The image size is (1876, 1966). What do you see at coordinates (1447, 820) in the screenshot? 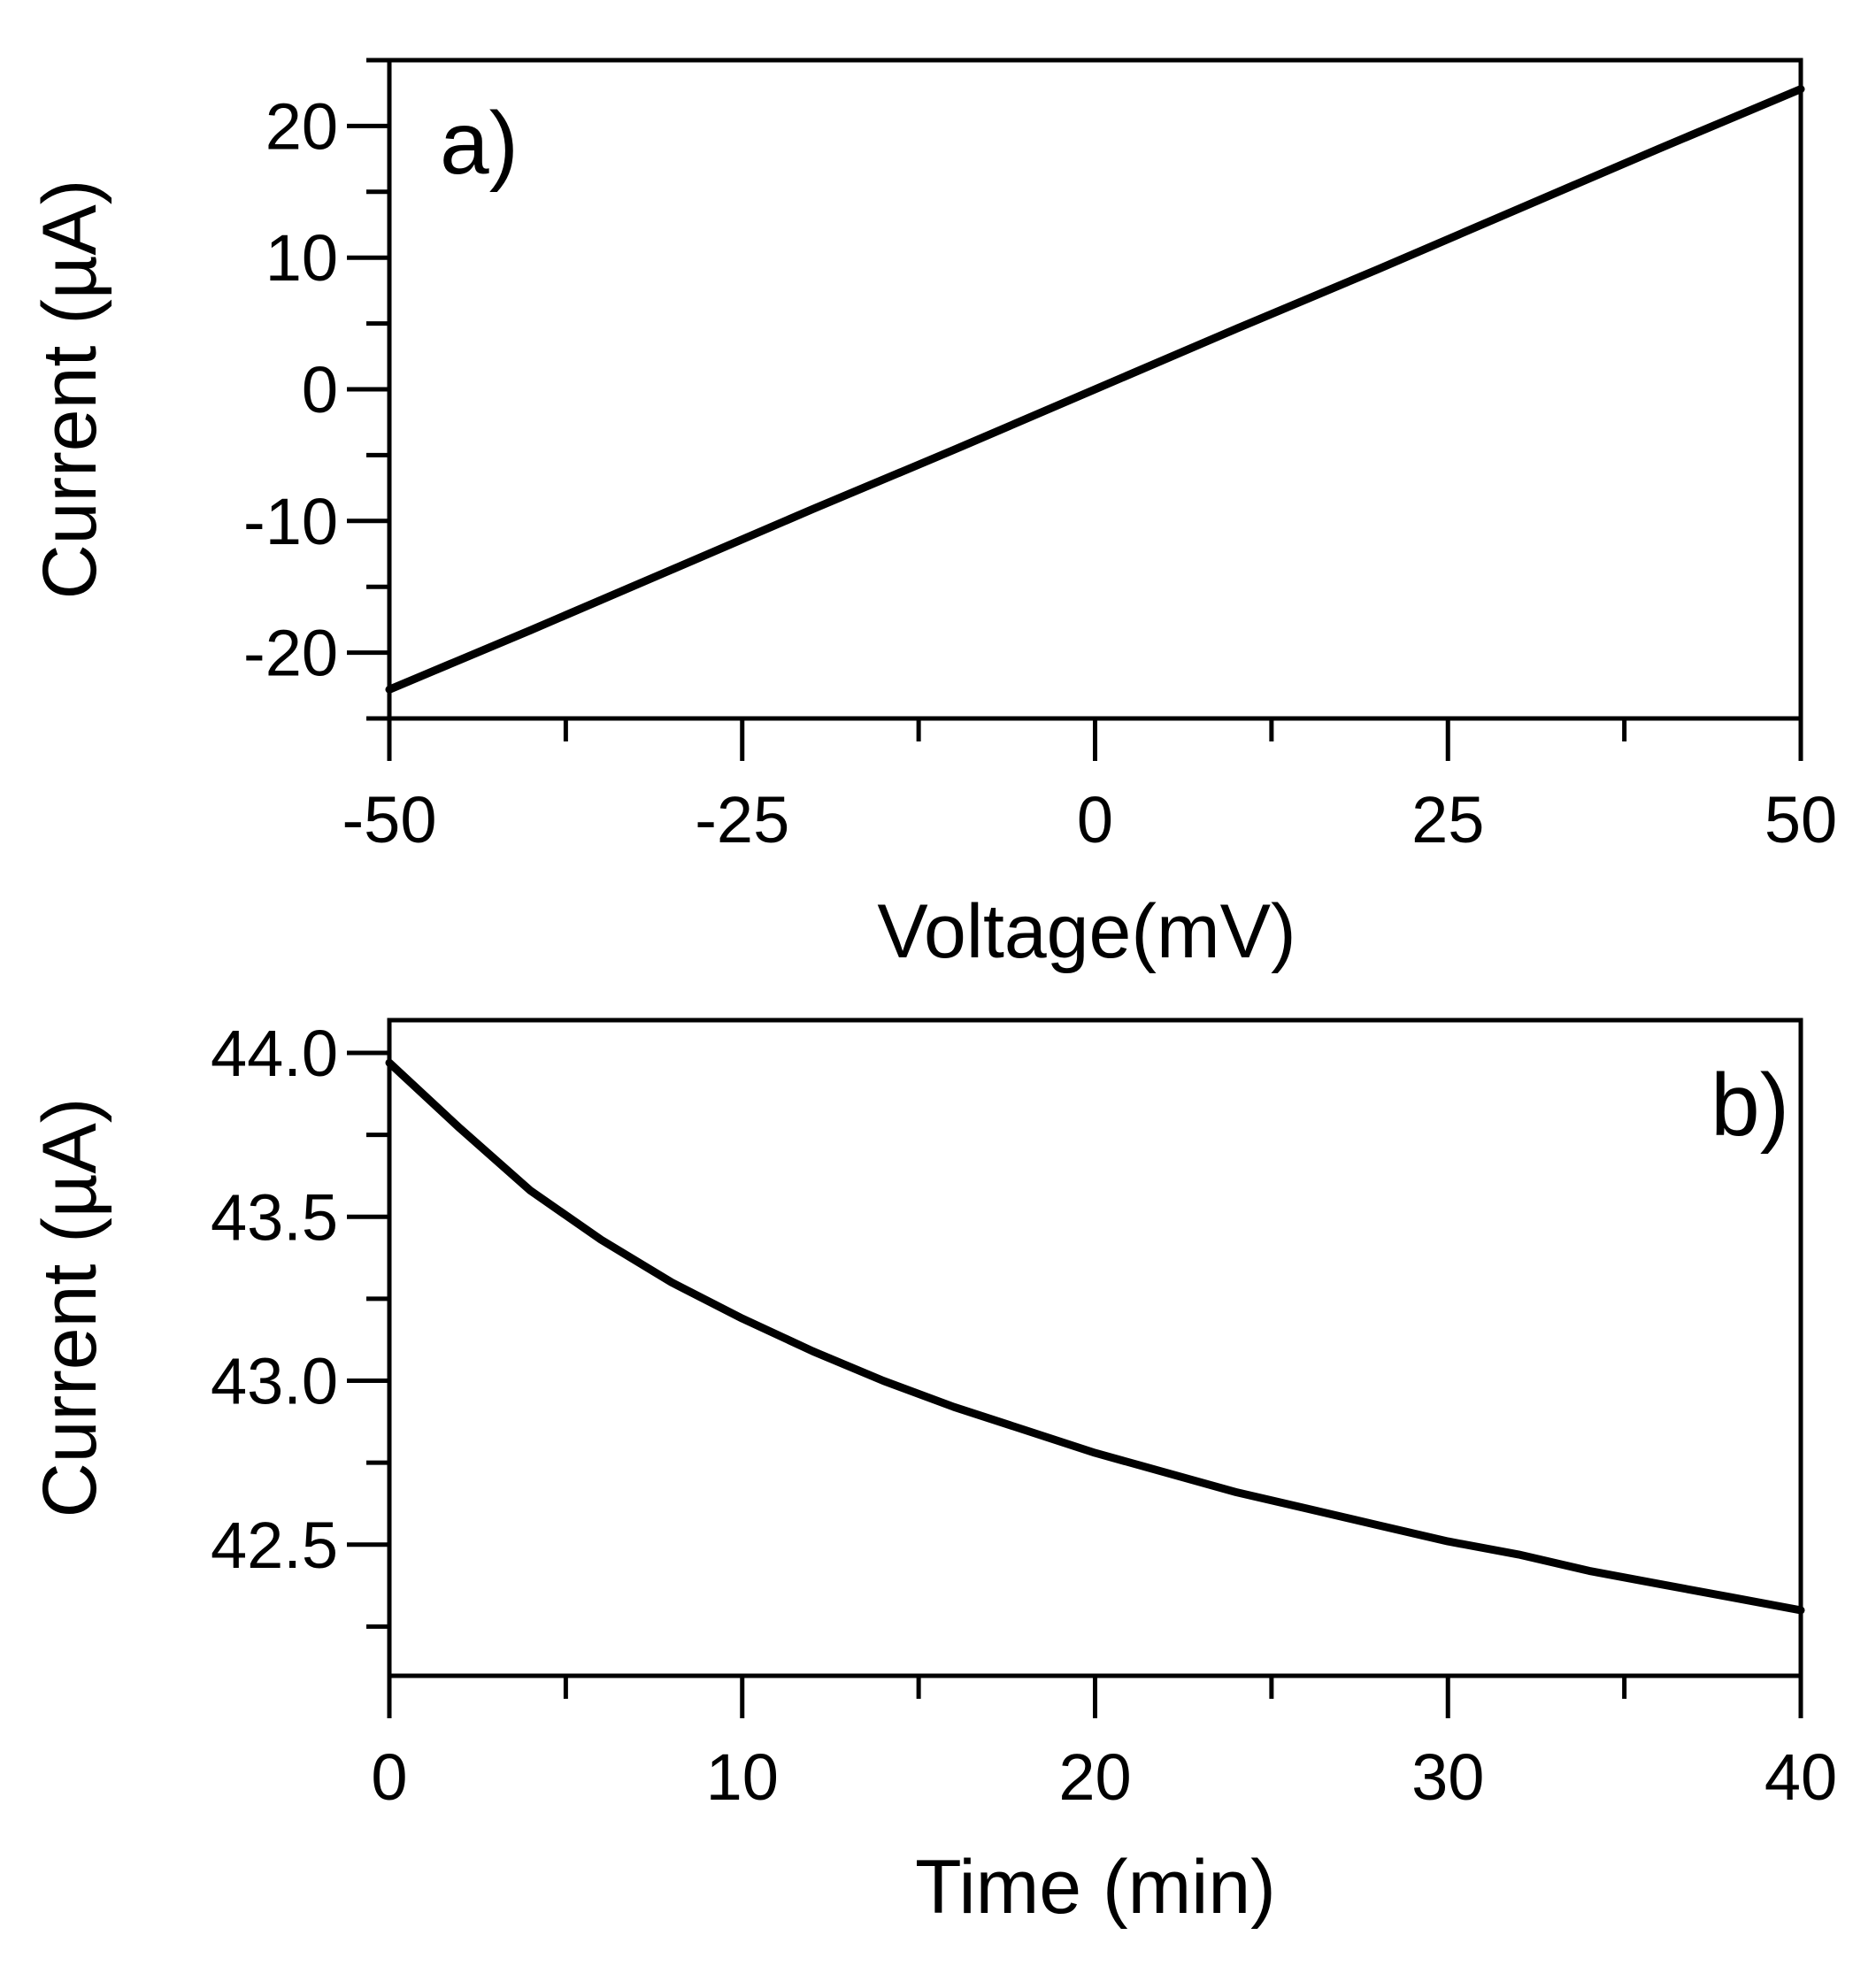
I see `panel-a-x-tick-label: 25` at bounding box center [1447, 820].